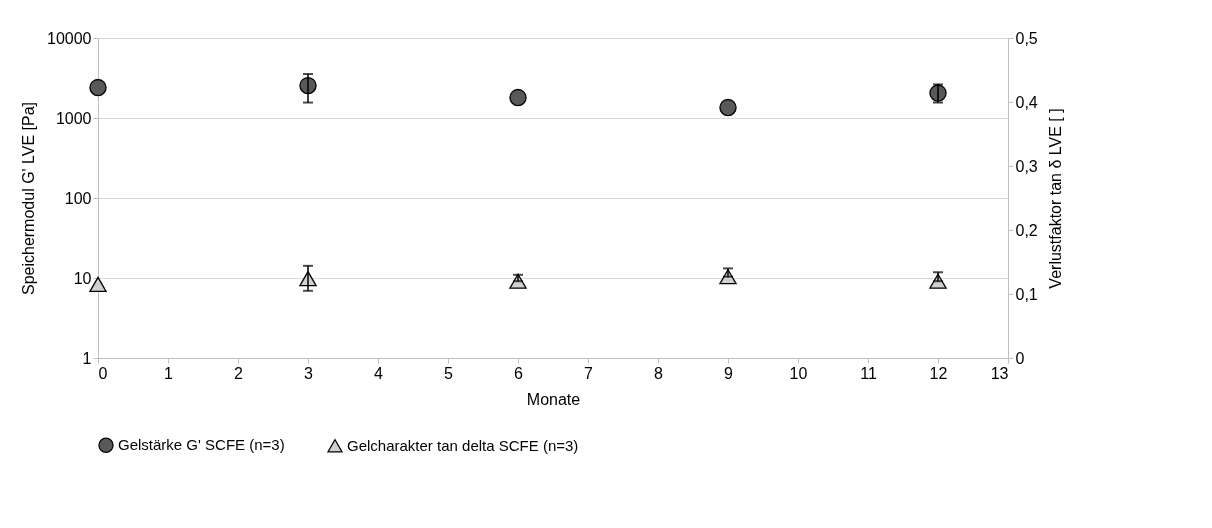 The width and height of the screenshot is (1212, 528). Describe the element at coordinates (938, 373) in the screenshot. I see `x-tick-label: 12` at that location.